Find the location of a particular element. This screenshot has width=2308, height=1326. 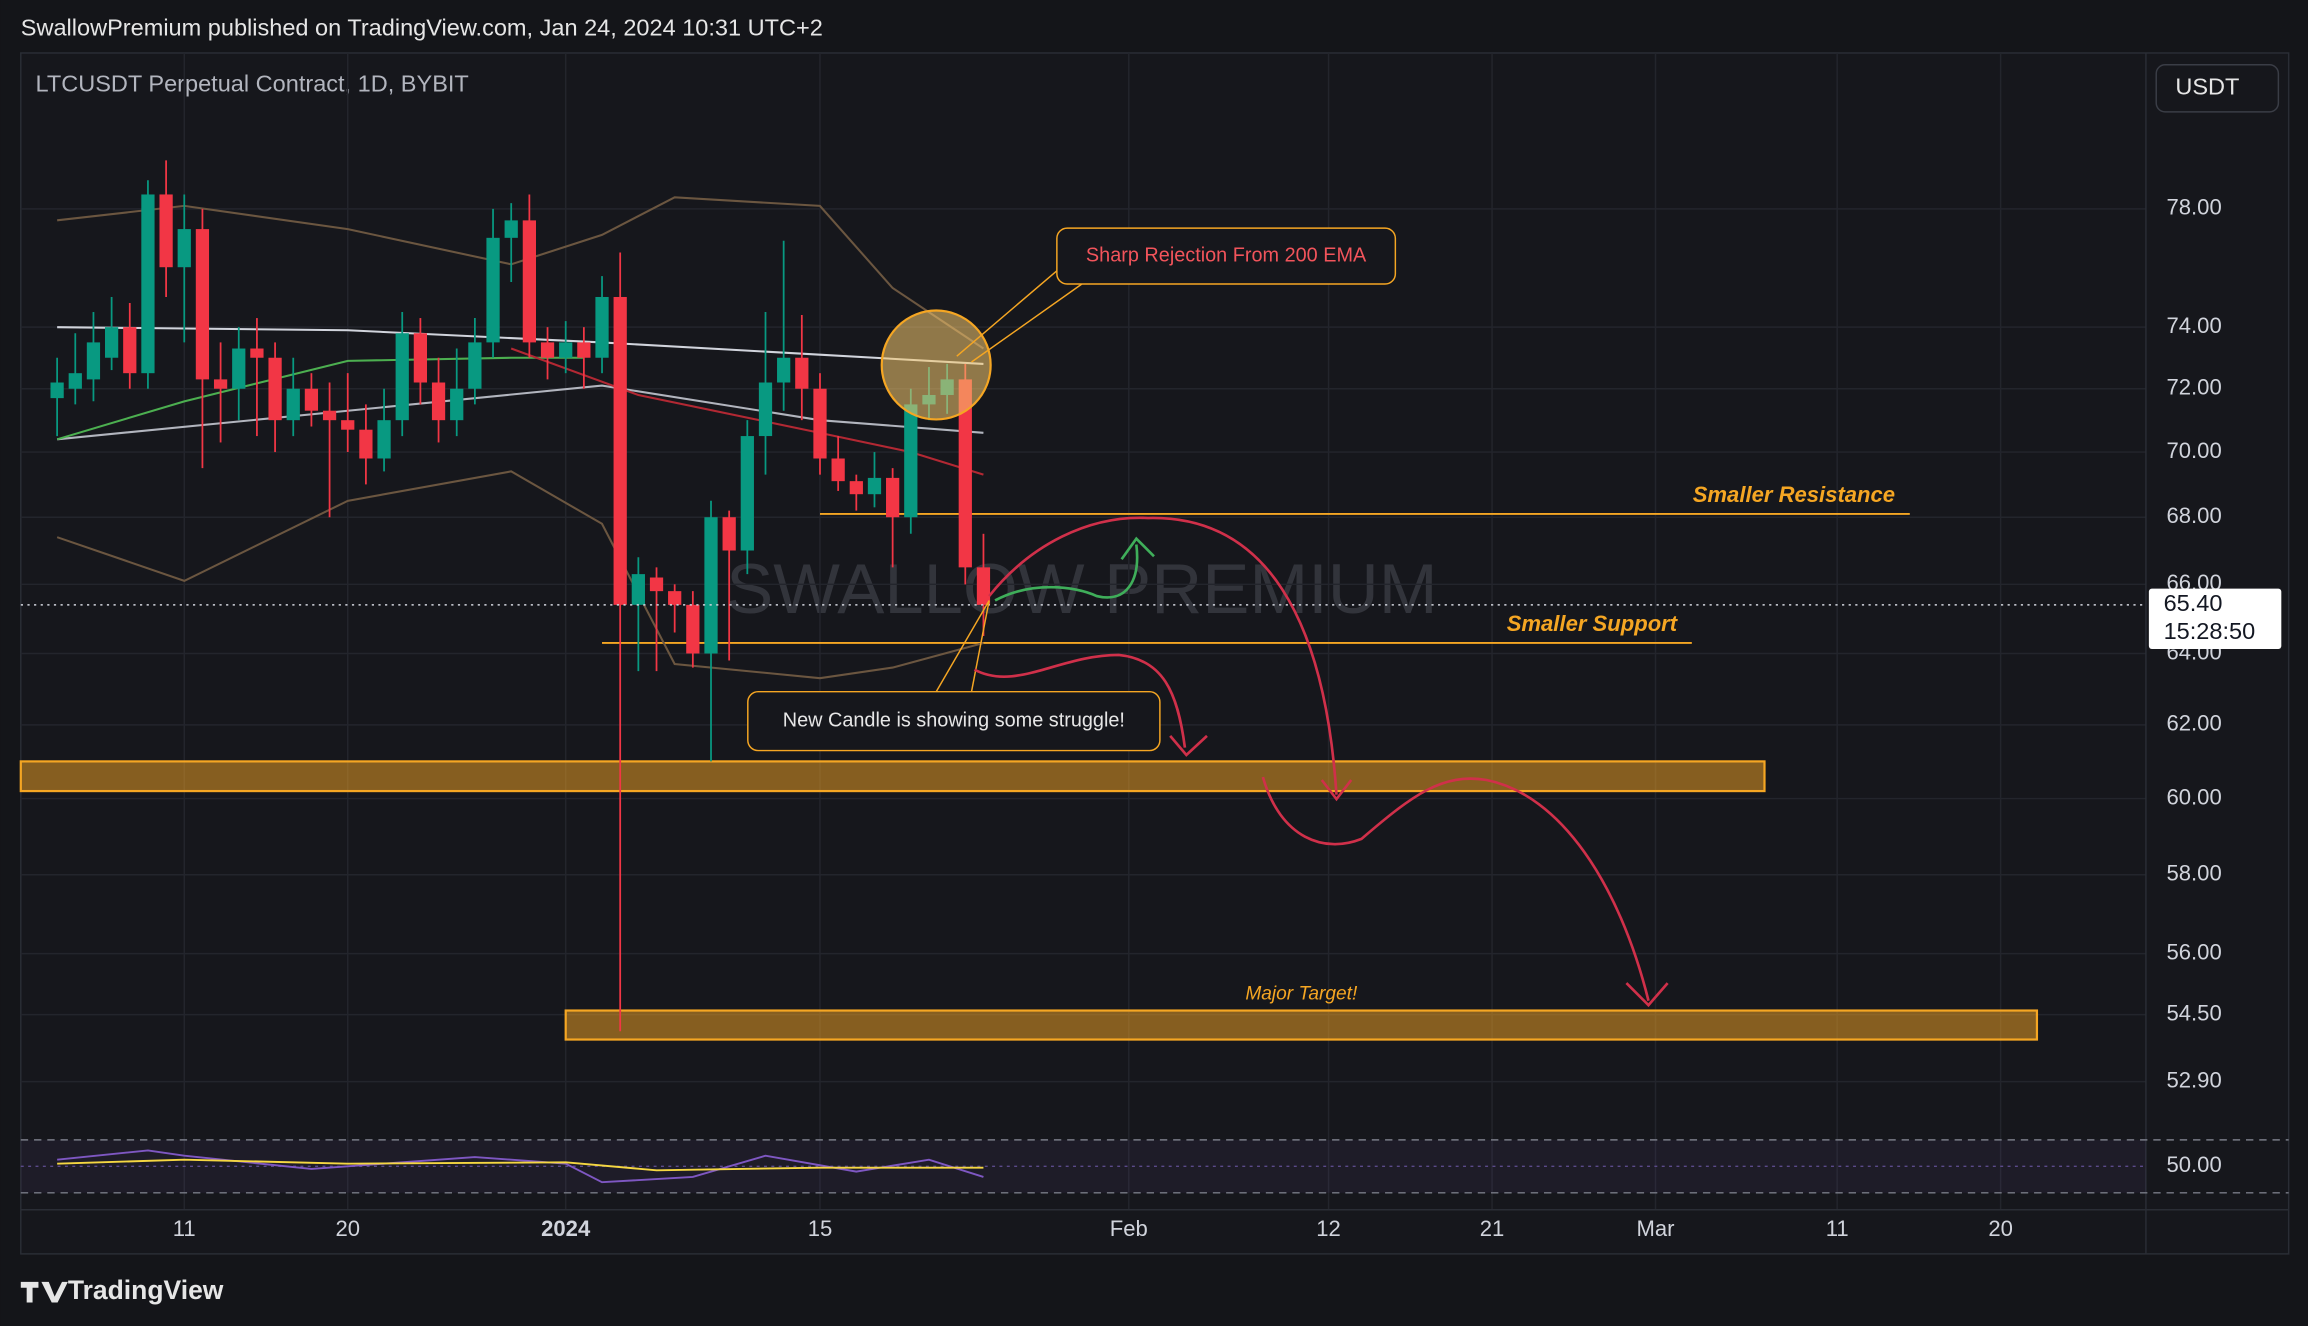

price-tag-box is located at coordinates (2215, 618).